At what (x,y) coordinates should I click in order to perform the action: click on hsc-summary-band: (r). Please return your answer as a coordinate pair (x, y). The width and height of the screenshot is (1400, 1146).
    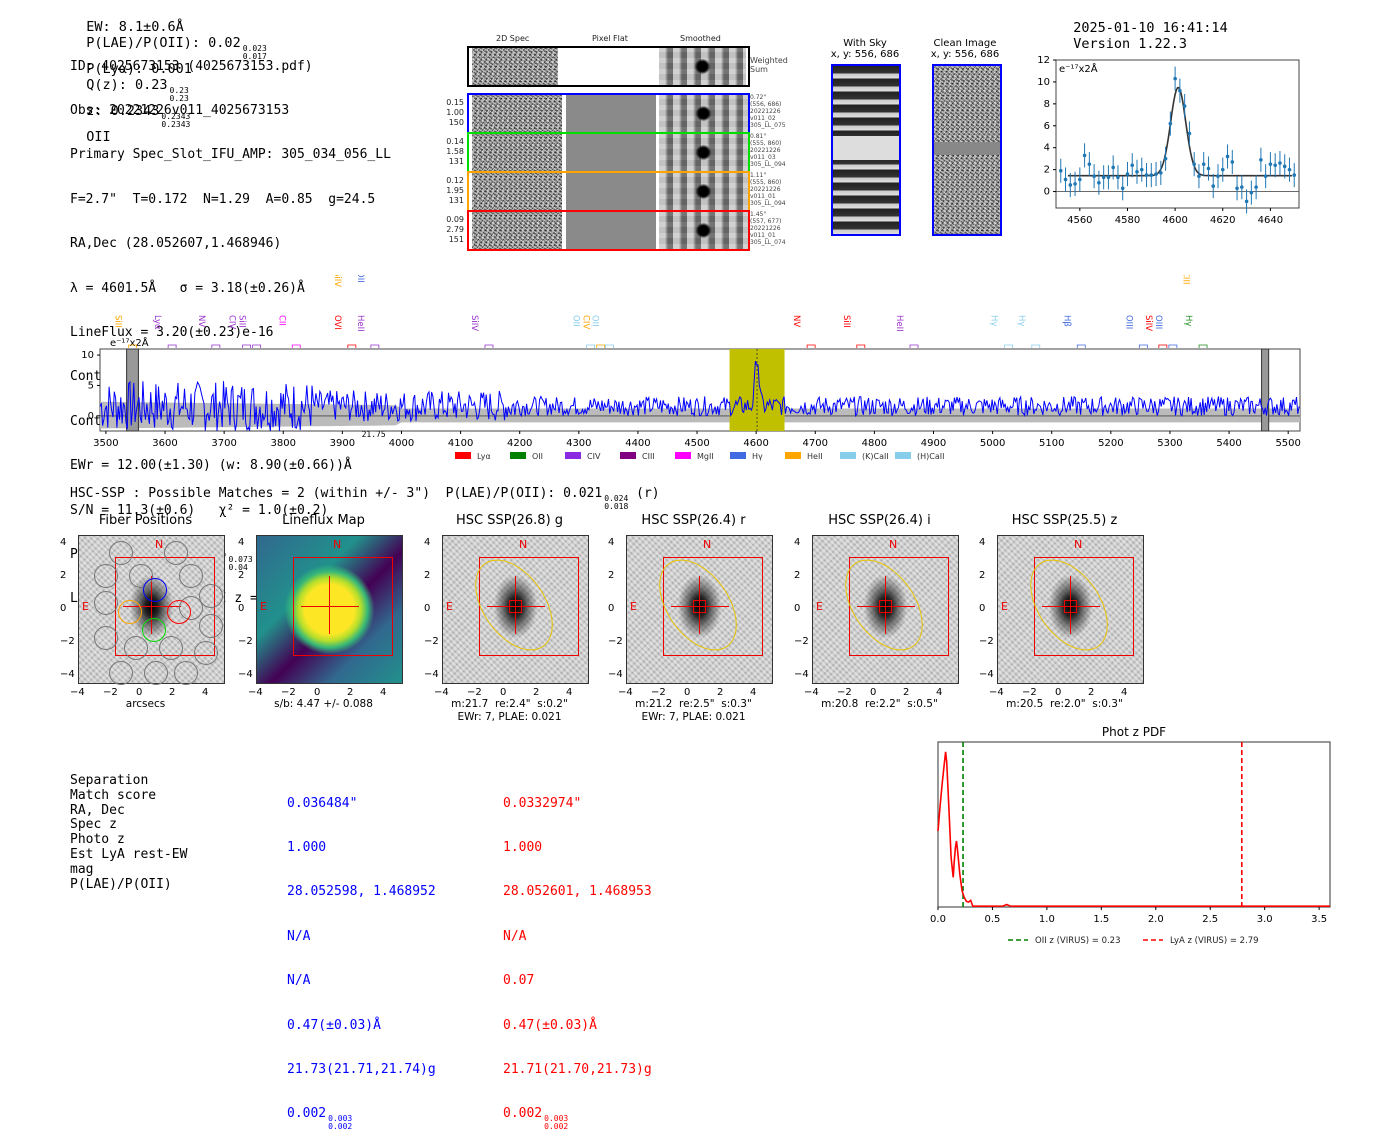
    Looking at the image, I should click on (648, 493).